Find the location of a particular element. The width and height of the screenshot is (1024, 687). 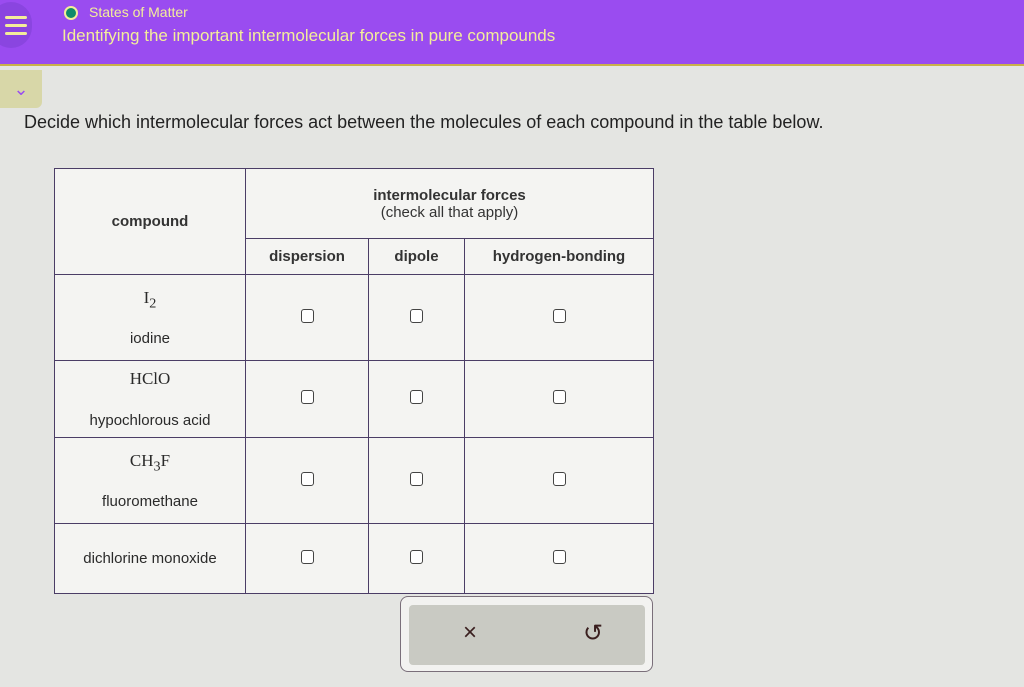

table-row: I2 iodine is located at coordinates (354, 317).